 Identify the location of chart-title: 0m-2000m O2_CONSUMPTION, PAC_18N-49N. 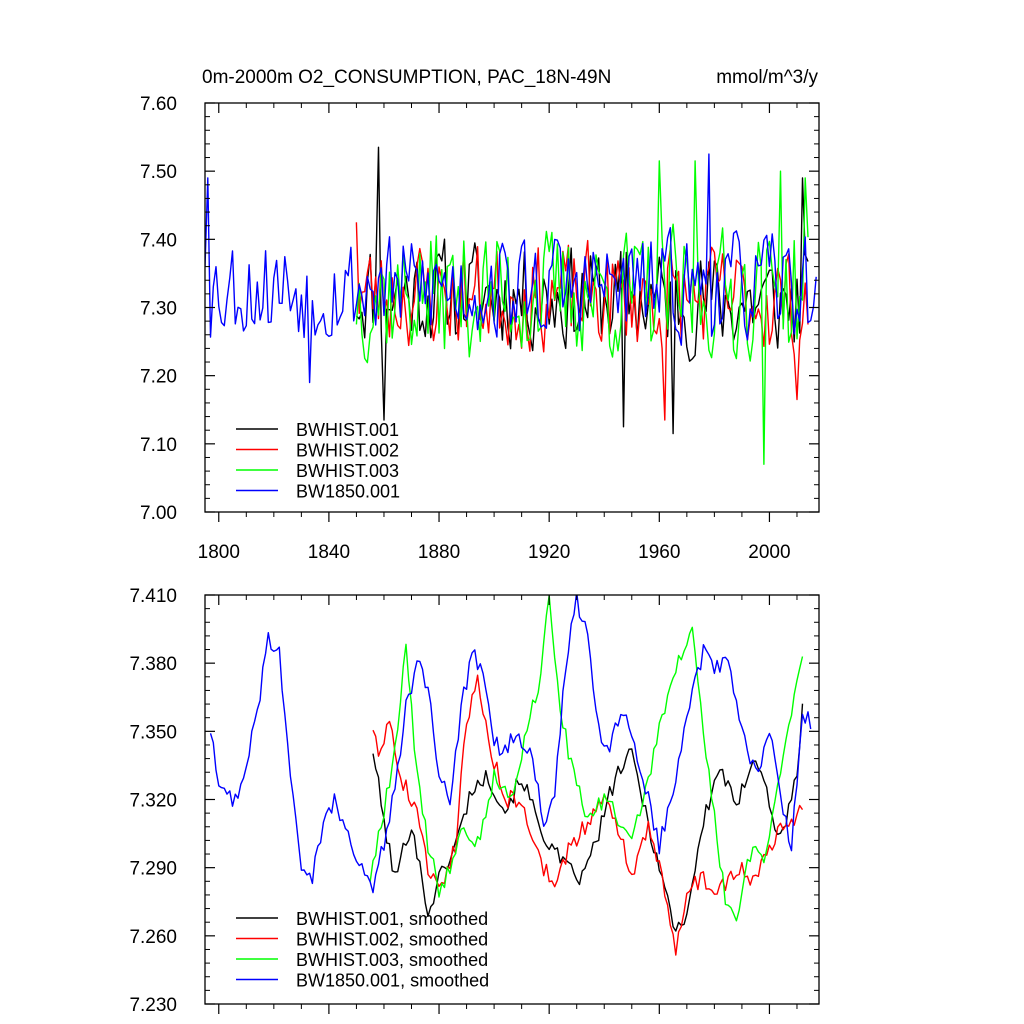
(406, 77).